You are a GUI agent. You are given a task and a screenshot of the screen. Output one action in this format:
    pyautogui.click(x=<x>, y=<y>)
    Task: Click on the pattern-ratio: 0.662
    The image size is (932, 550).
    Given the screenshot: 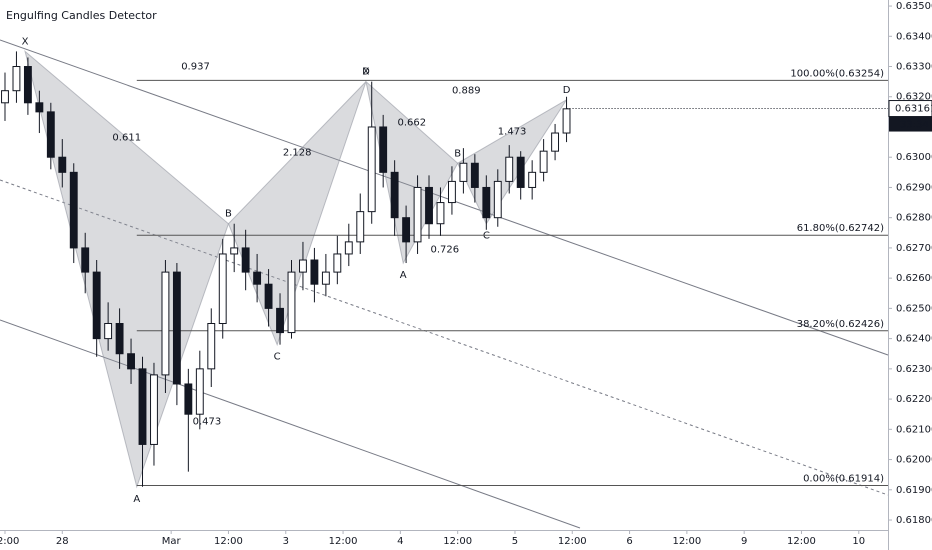 What is the action you would take?
    pyautogui.click(x=412, y=122)
    